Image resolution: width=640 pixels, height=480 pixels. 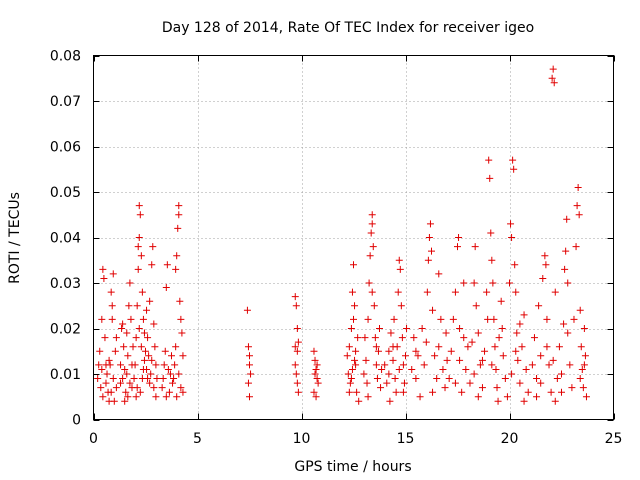 I want to click on y-tick-label: 0, so click(x=76, y=421).